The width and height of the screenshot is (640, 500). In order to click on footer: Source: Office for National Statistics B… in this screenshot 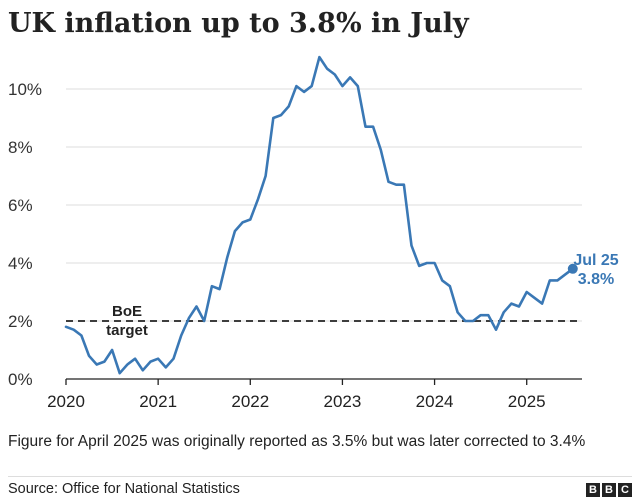, I will do `click(320, 488)`.